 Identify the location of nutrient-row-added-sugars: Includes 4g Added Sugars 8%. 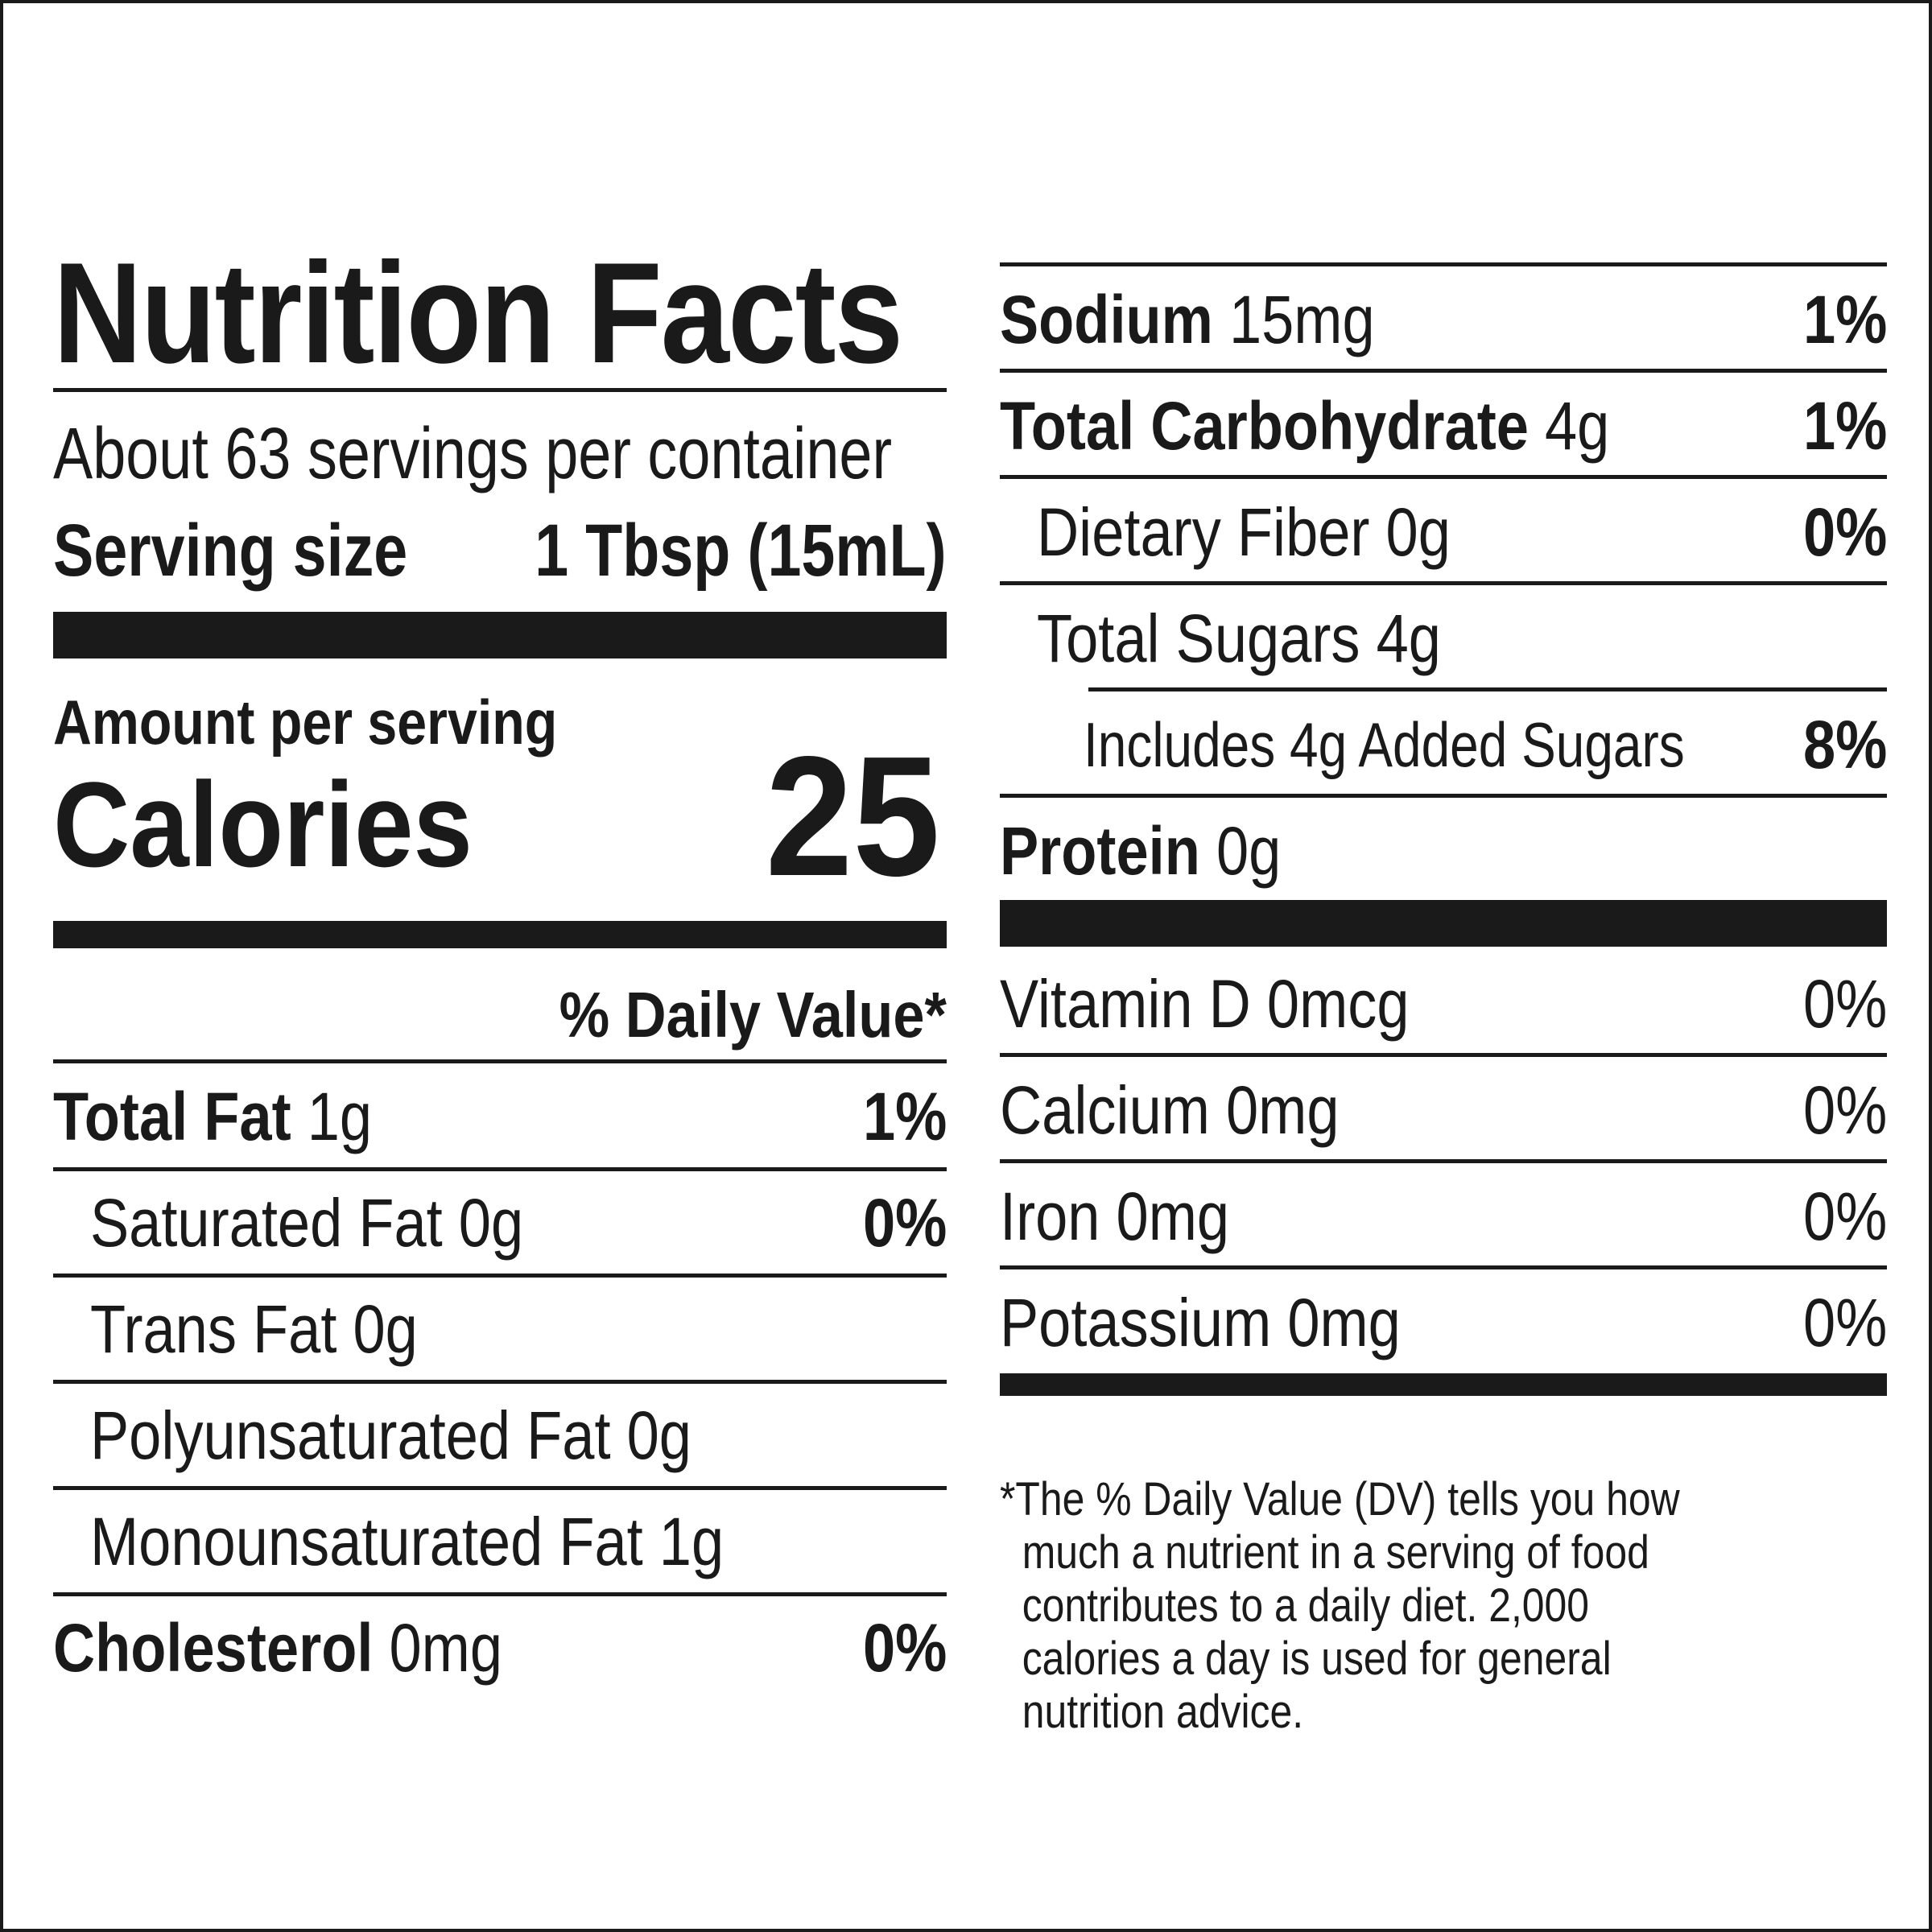
(1443, 744).